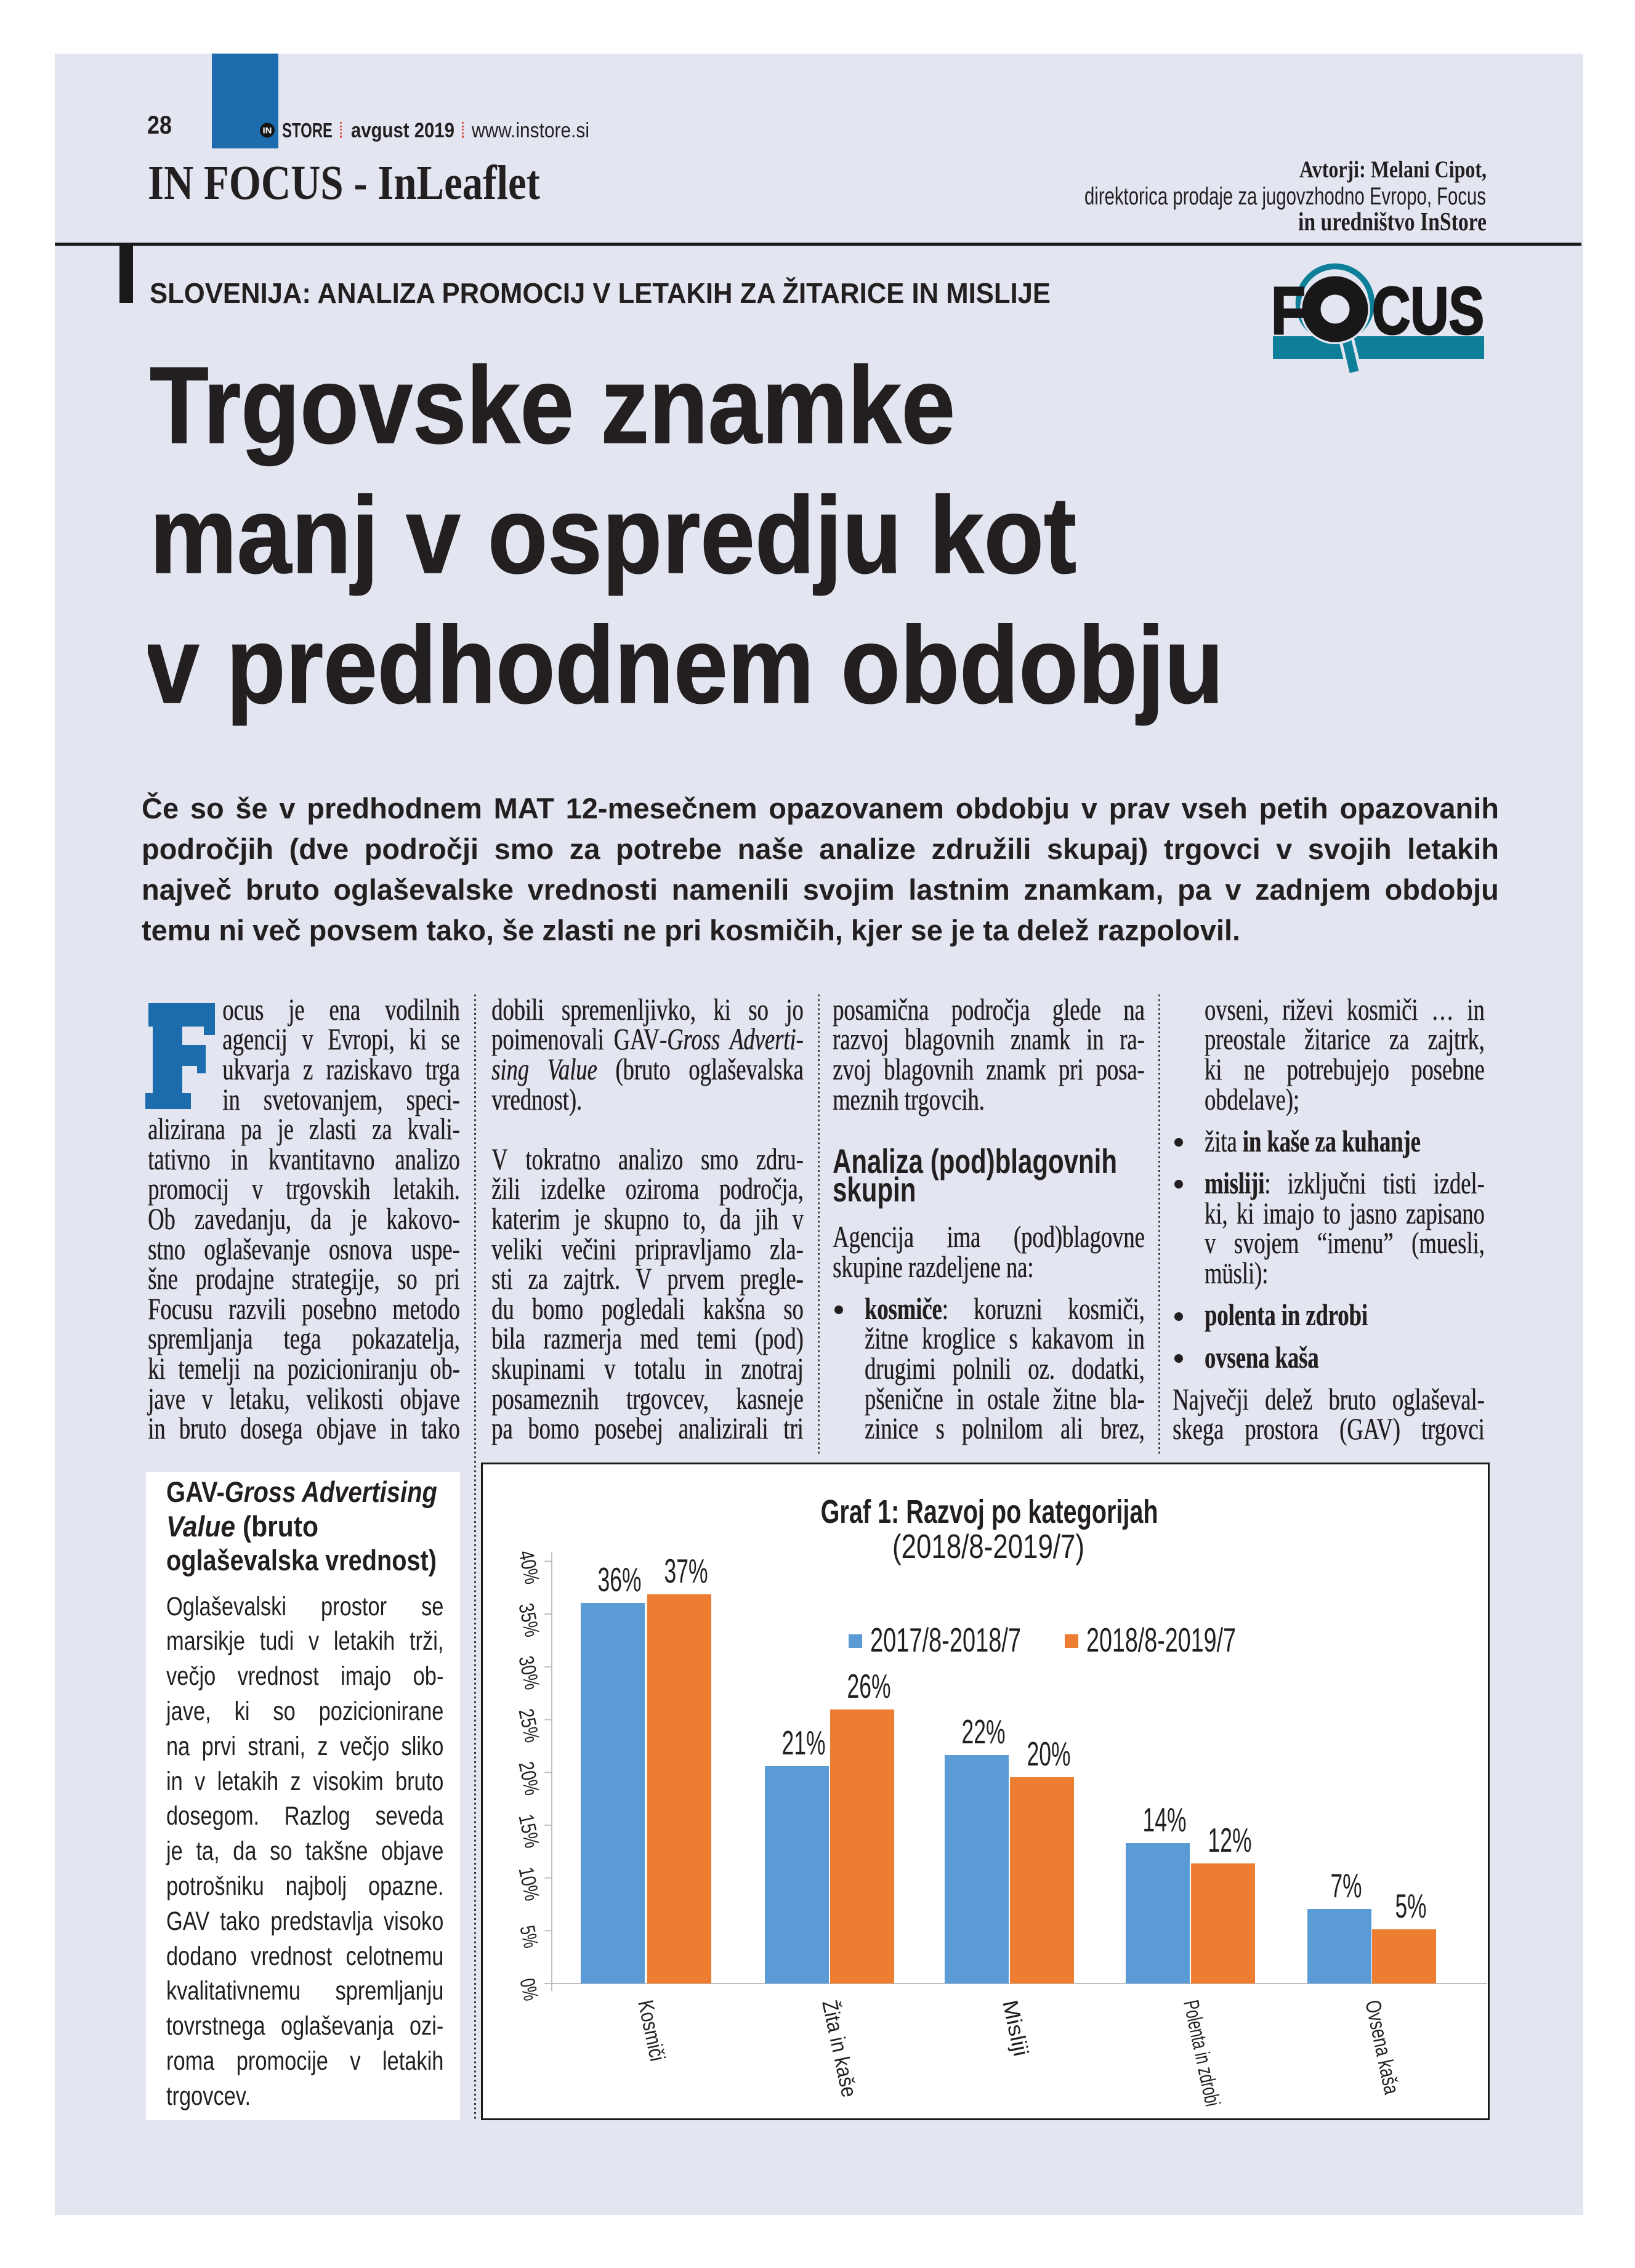 This screenshot has width=1635, height=2268. What do you see at coordinates (804, 1743) in the screenshot?
I see `svg-text: 21%` at bounding box center [804, 1743].